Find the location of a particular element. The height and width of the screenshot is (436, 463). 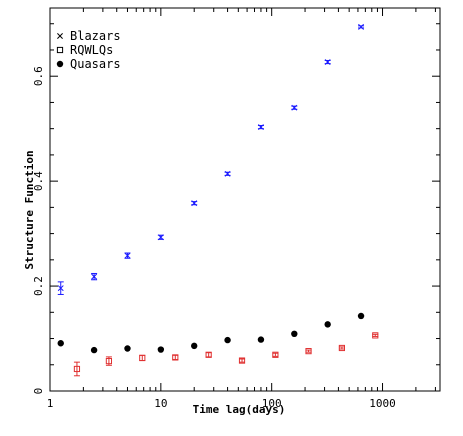

y-tick-label: 0 is located at coordinates (38, 391).